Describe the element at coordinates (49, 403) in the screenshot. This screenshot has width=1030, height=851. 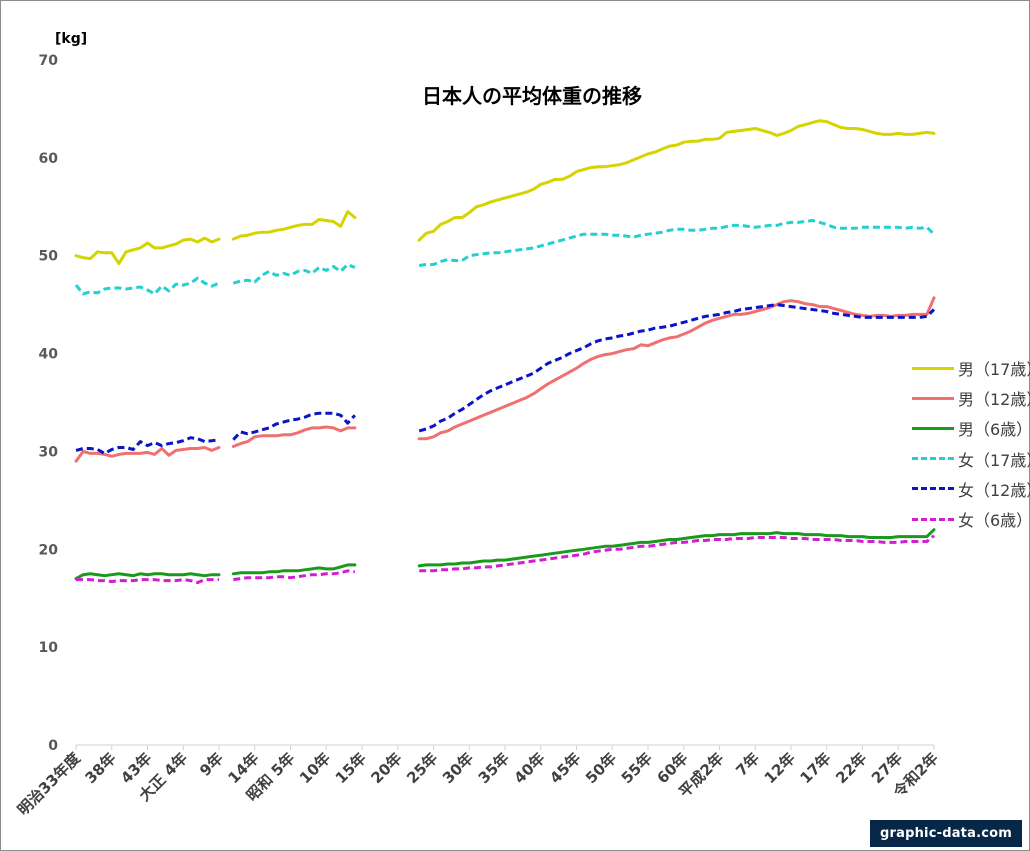
I see `y-axis: 0 10 20 30 40 50 60 70` at that location.